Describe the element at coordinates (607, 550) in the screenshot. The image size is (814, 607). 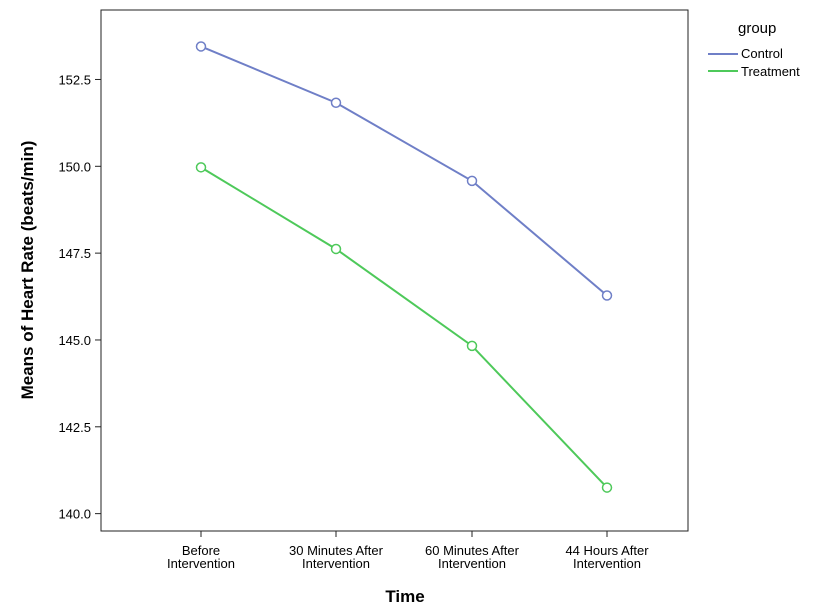
I see `x-tick-label: 44 Hours After` at that location.